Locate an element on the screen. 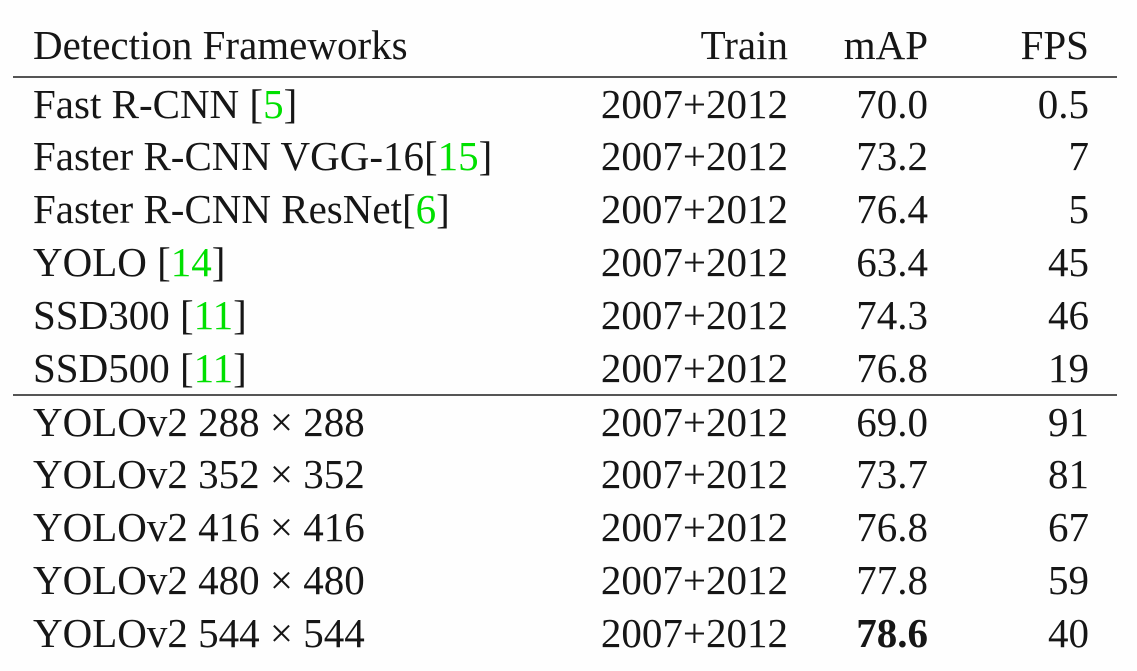 This screenshot has width=1137, height=671. map-cell: 69.0 is located at coordinates (892, 421).